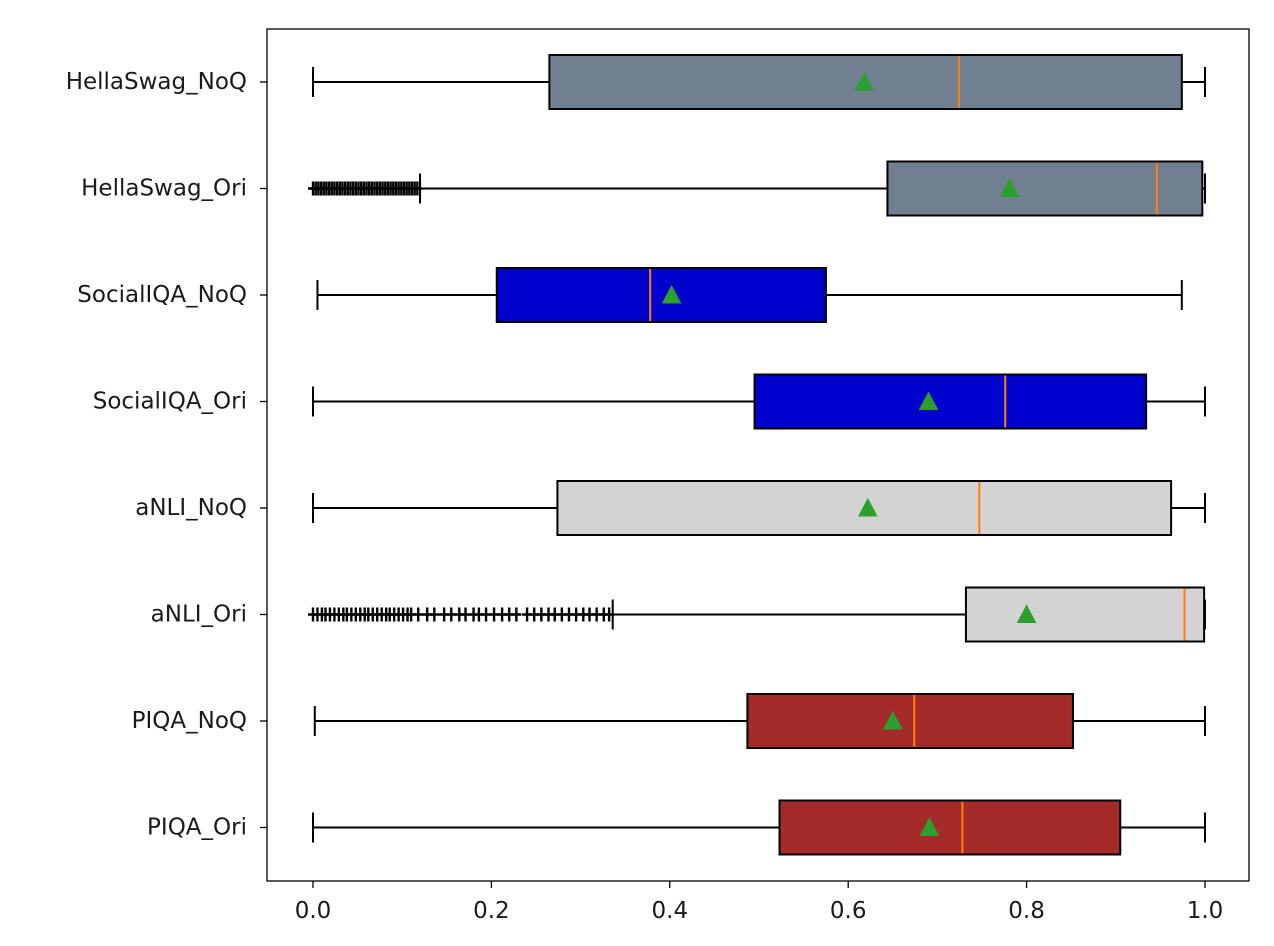  I want to click on y-tick-label: PIQA_NoQ, so click(189, 721).